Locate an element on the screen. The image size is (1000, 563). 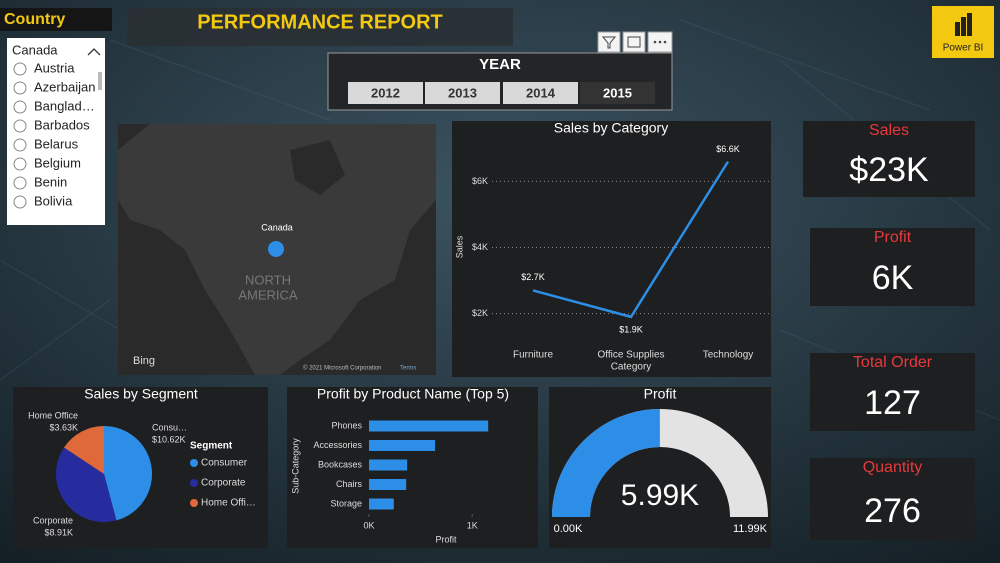
map-region: AMERICA is located at coordinates (268, 294).